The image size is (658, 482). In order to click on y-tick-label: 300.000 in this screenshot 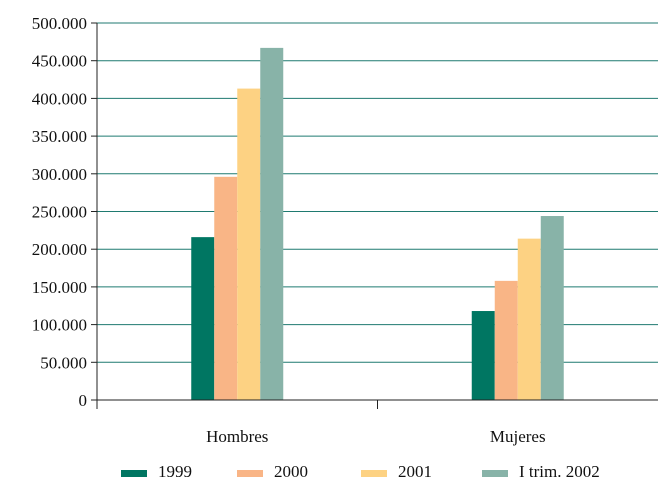, I will do `click(59, 174)`.